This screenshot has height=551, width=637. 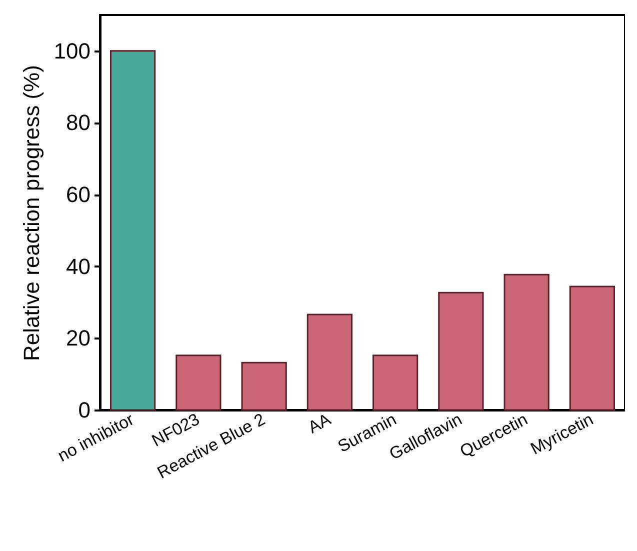 I want to click on y-tick-label: 80, so click(x=78, y=123).